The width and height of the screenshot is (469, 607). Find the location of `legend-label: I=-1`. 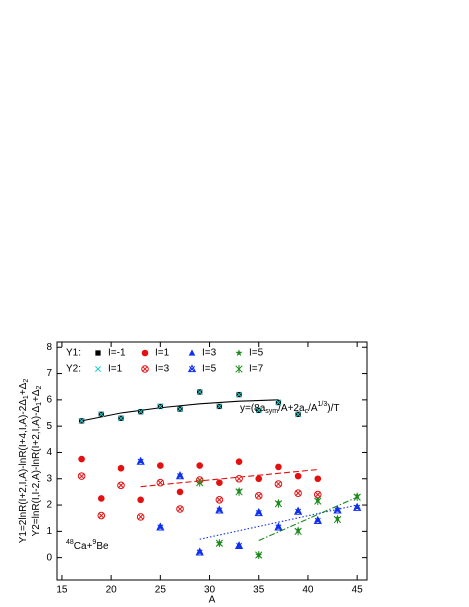

legend-label: I=-1 is located at coordinates (117, 353).